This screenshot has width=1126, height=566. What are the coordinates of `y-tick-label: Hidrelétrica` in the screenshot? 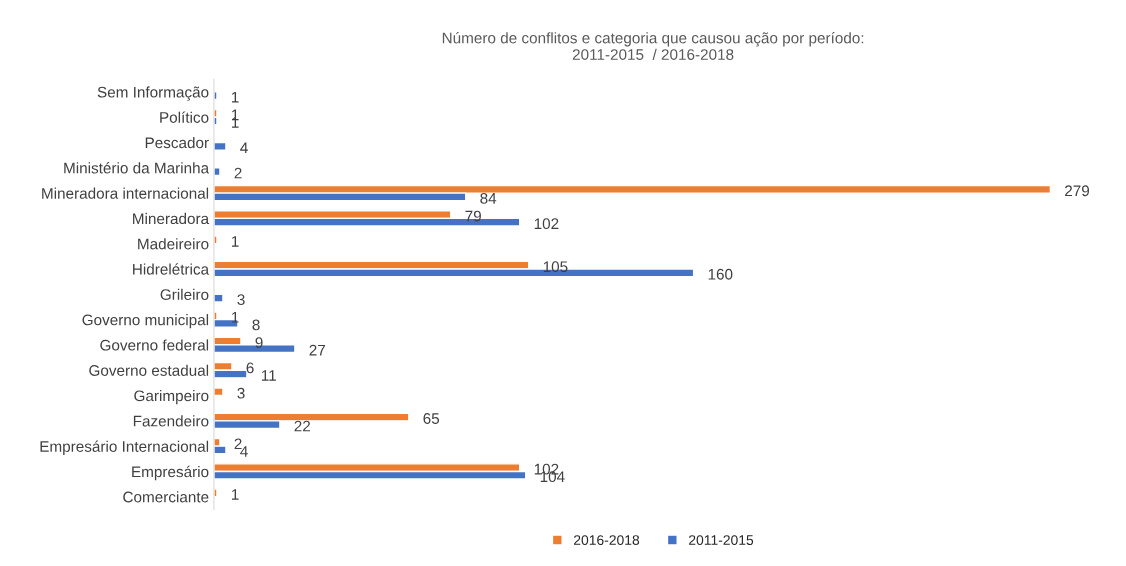 It's located at (171, 269).